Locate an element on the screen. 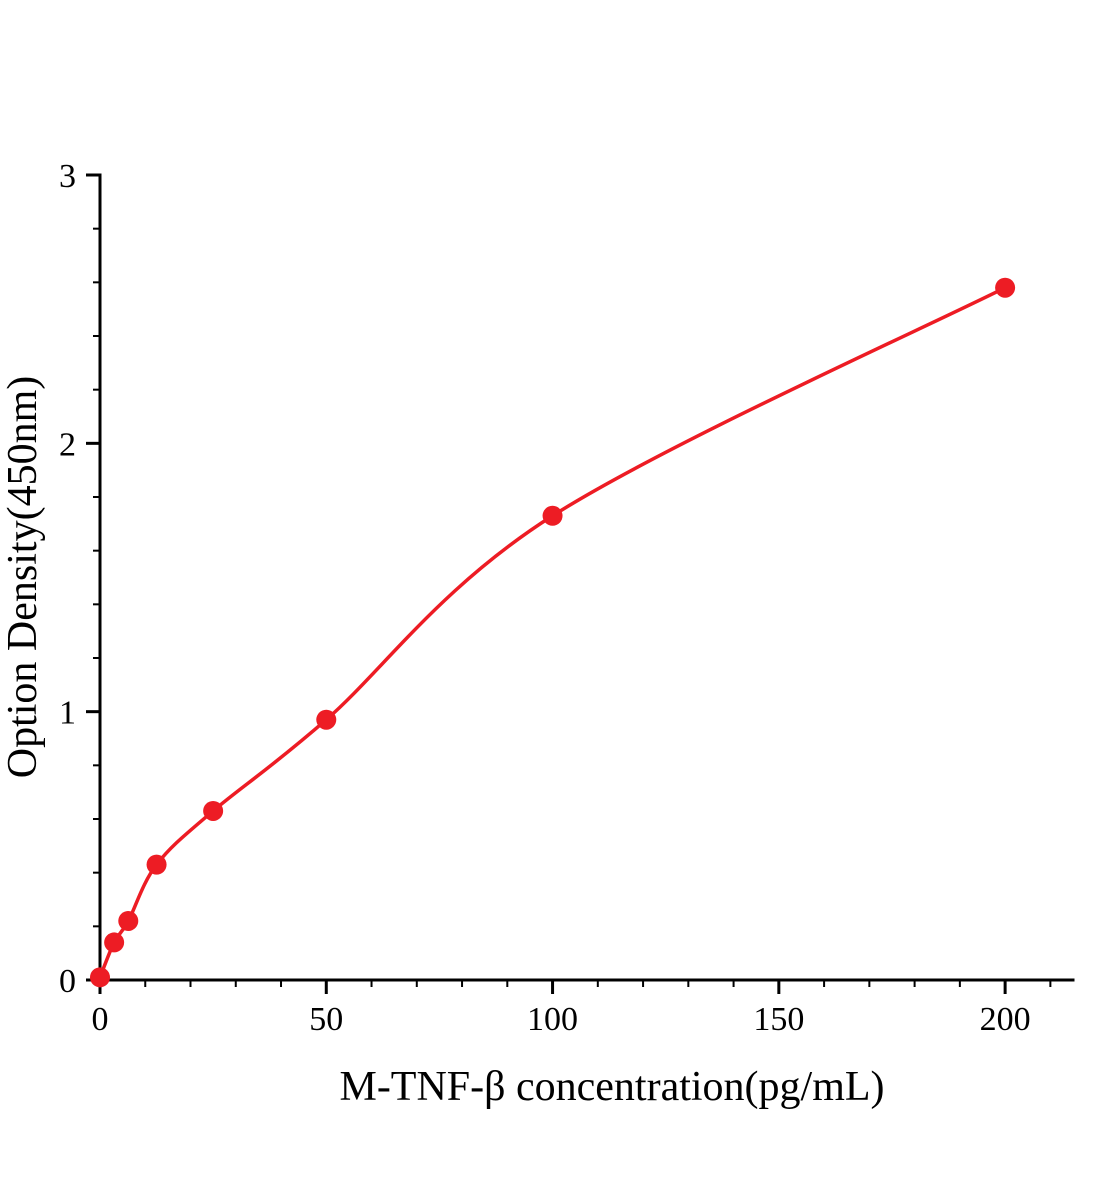 This screenshot has width=1104, height=1200. x-tick-label: 50 is located at coordinates (326, 1019).